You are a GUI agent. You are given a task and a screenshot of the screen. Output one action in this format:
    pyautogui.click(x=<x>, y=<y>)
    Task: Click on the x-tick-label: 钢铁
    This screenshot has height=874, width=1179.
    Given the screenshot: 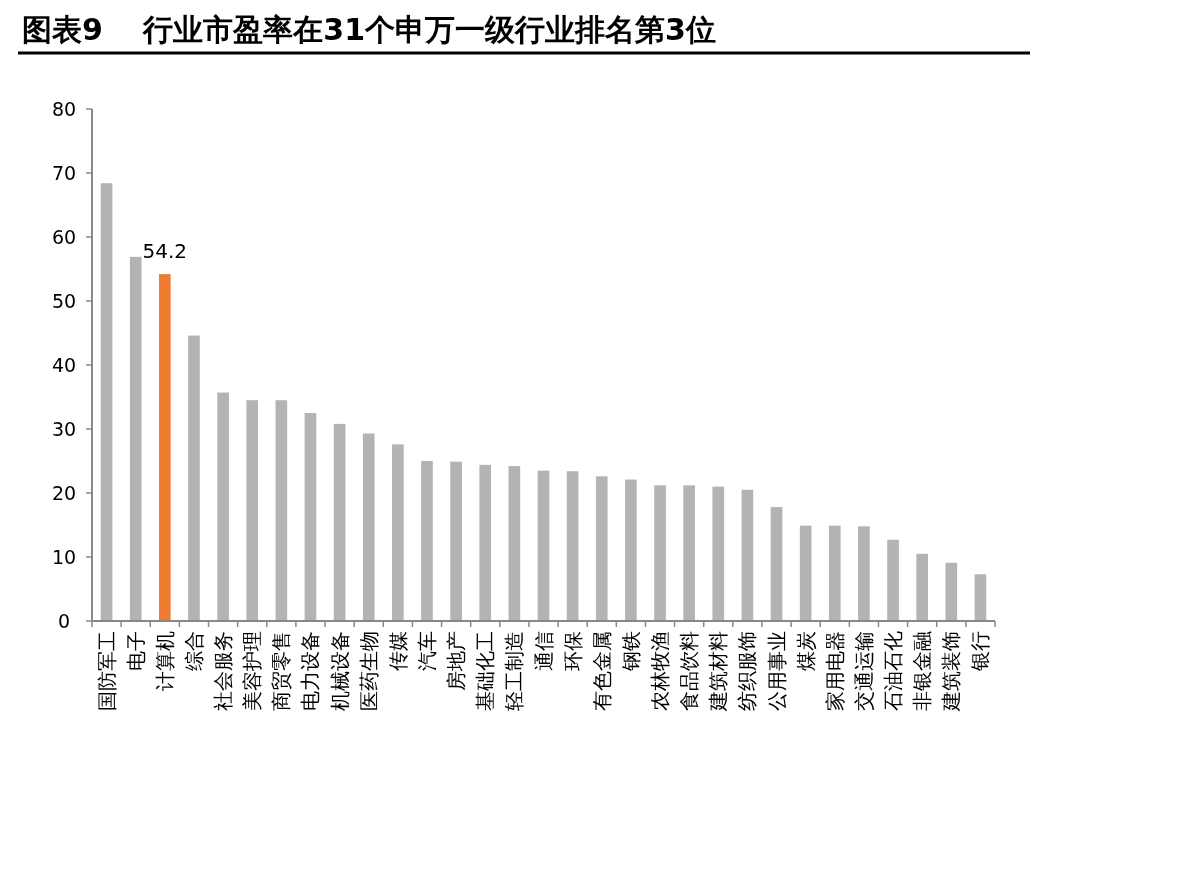 What is the action you would take?
    pyautogui.click(x=630, y=651)
    